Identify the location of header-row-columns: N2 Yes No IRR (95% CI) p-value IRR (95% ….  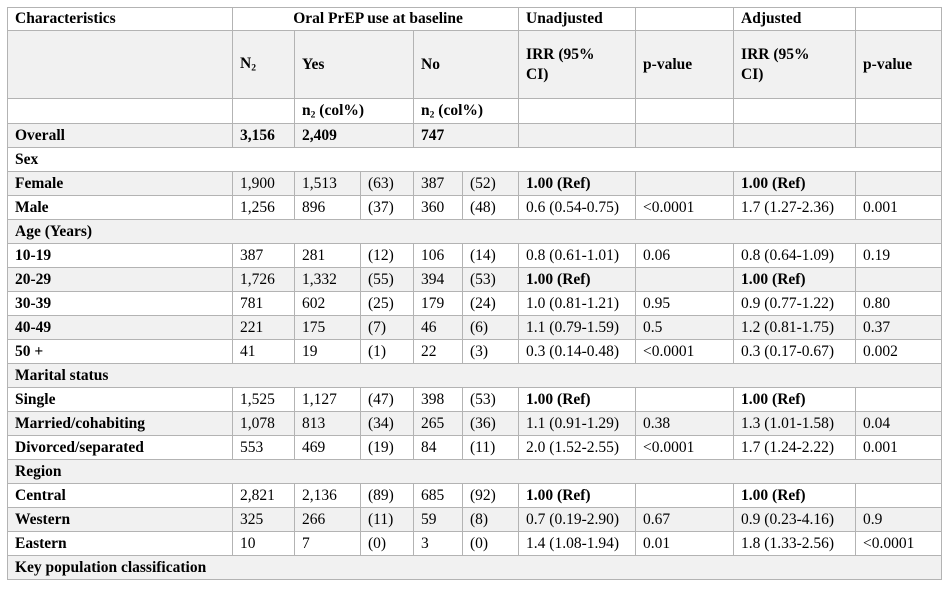
(475, 64).